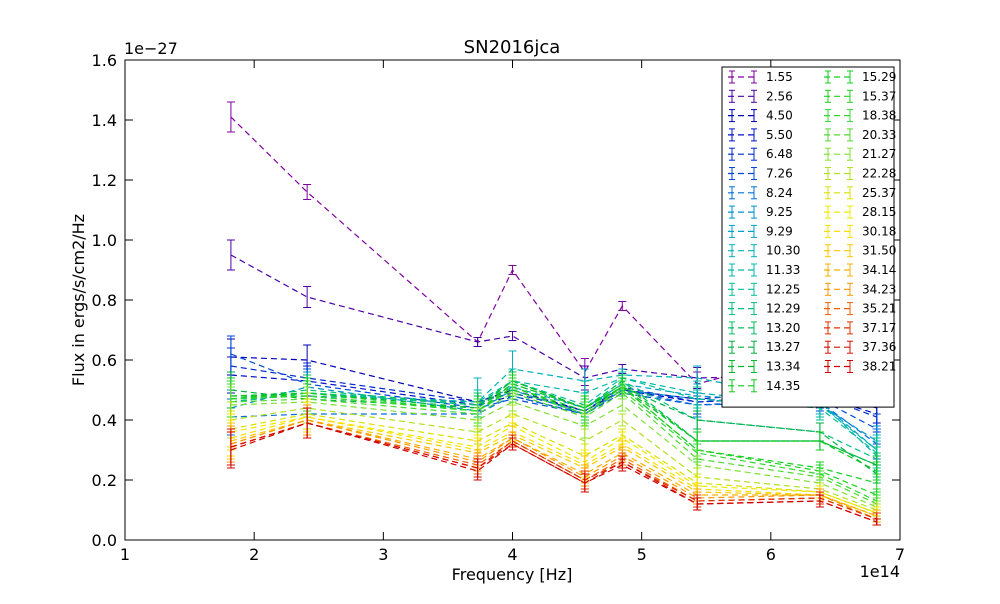  What do you see at coordinates (783, 251) in the screenshot?
I see `legend-label: 10.30` at bounding box center [783, 251].